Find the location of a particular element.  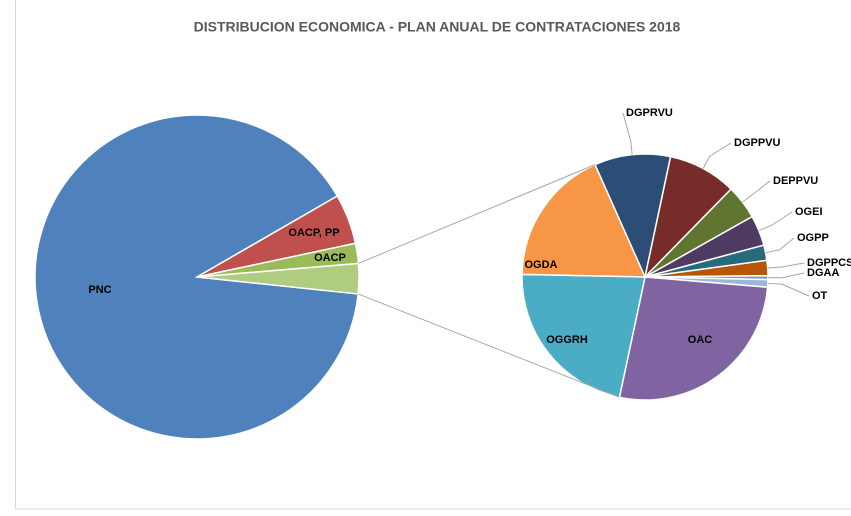

slice-label: OAC is located at coordinates (700, 340).